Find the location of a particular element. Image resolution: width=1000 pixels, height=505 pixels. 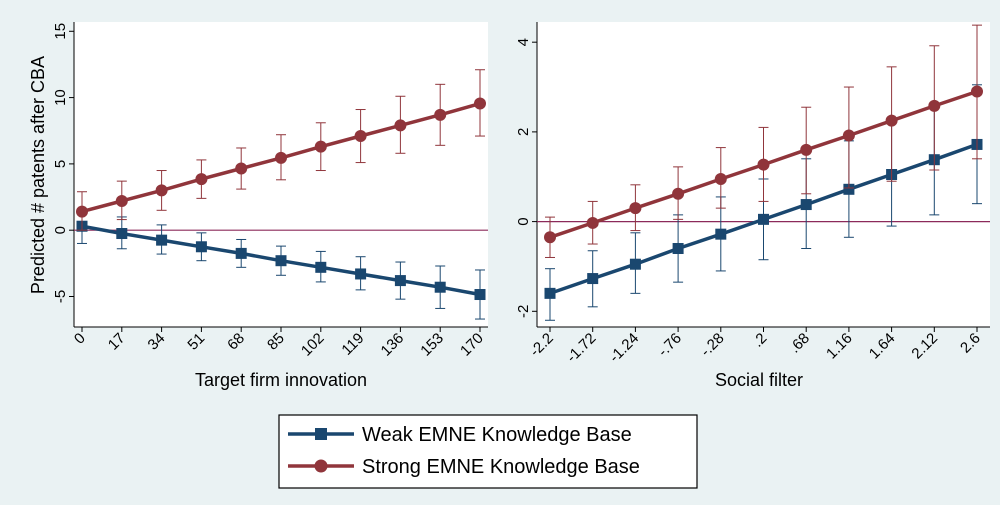

right-x-tick-label: -.76 is located at coordinates (670, 345).